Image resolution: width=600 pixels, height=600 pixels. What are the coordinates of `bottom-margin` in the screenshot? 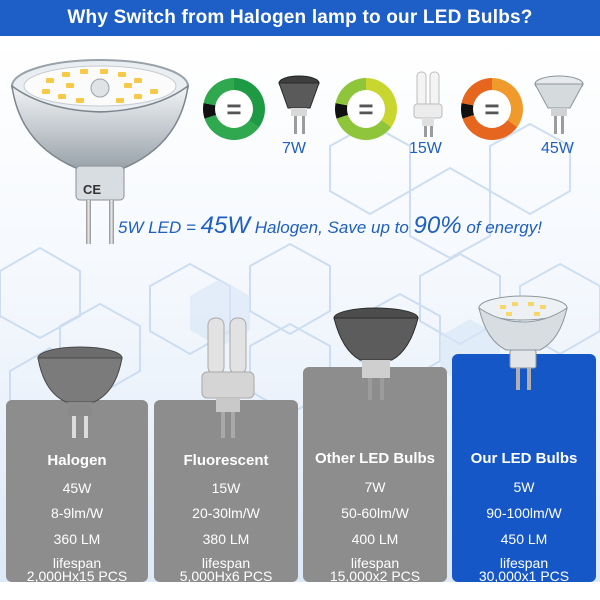 It's located at (300, 591).